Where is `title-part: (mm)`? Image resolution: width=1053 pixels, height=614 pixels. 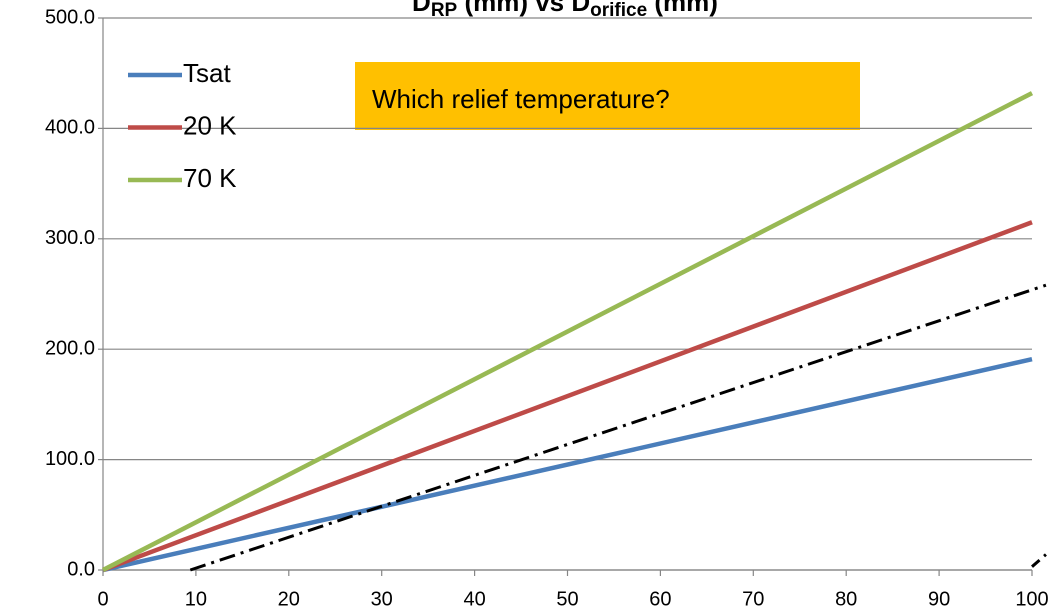
title-part: (mm) is located at coordinates (682, 8).